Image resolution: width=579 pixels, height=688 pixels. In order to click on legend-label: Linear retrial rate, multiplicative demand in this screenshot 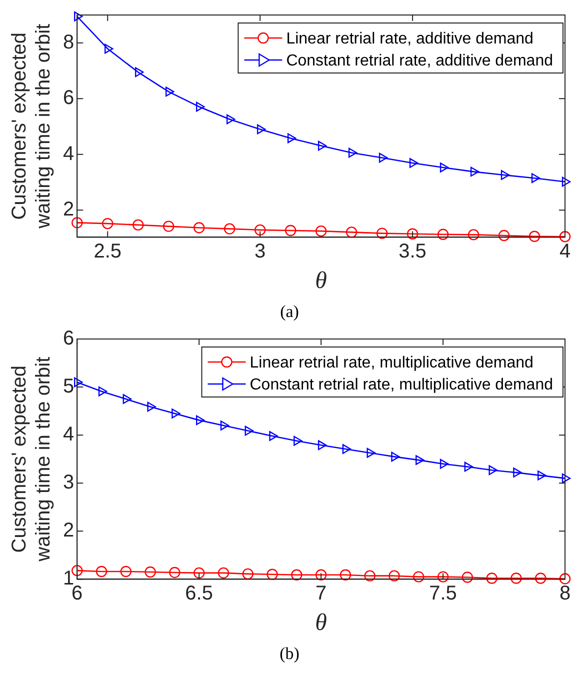, I will do `click(392, 363)`.